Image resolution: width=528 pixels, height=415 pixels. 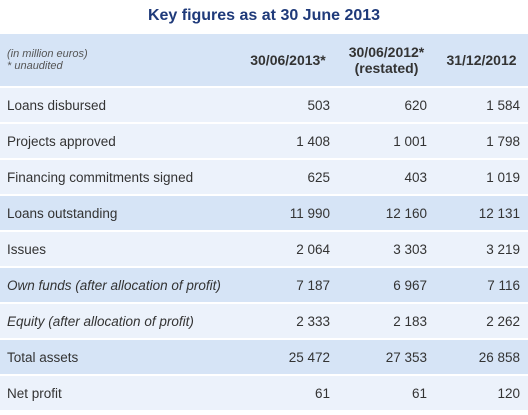 What do you see at coordinates (62, 213) in the screenshot?
I see `row-label: Loans outstanding` at bounding box center [62, 213].